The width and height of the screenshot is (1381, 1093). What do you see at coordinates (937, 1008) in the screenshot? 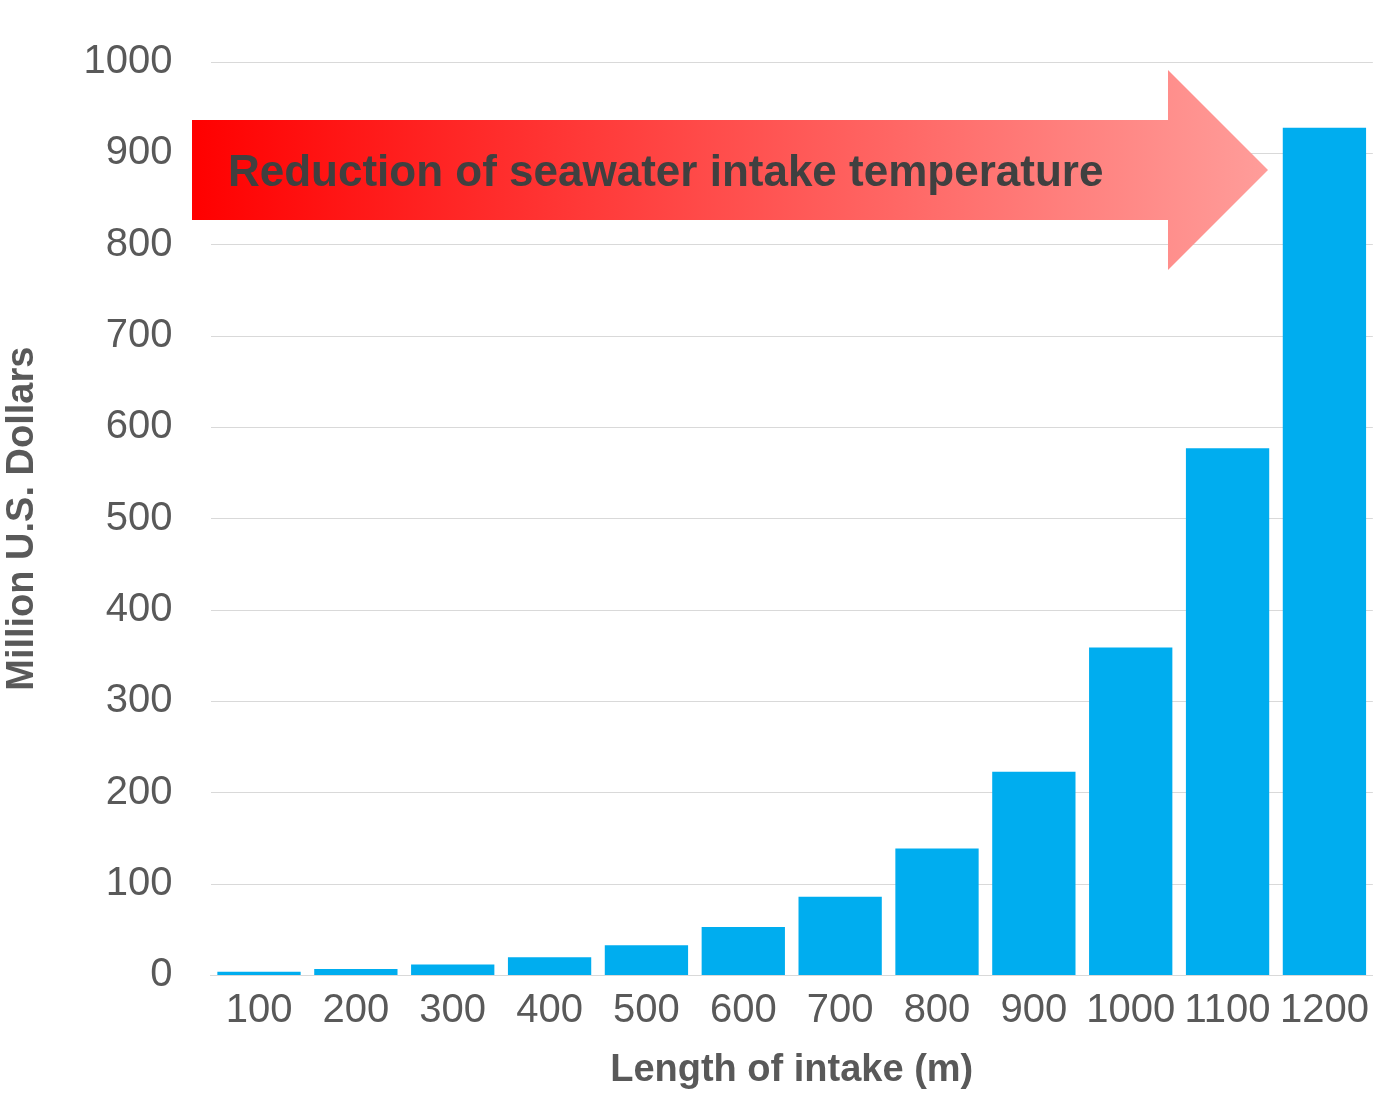
I see `x-tick-label: 800` at bounding box center [937, 1008].